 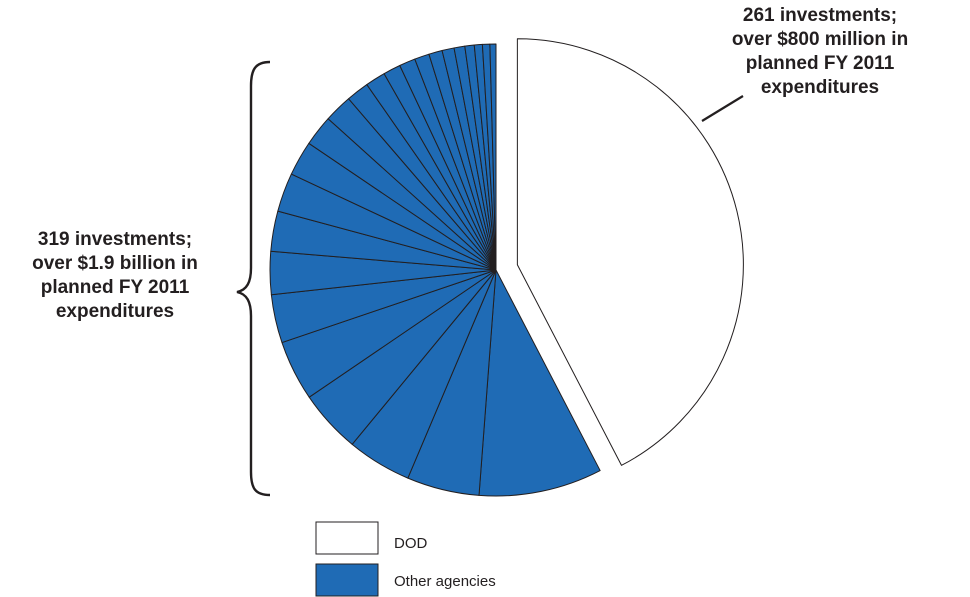 What do you see at coordinates (347, 538) in the screenshot?
I see `legend-swatch-dod` at bounding box center [347, 538].